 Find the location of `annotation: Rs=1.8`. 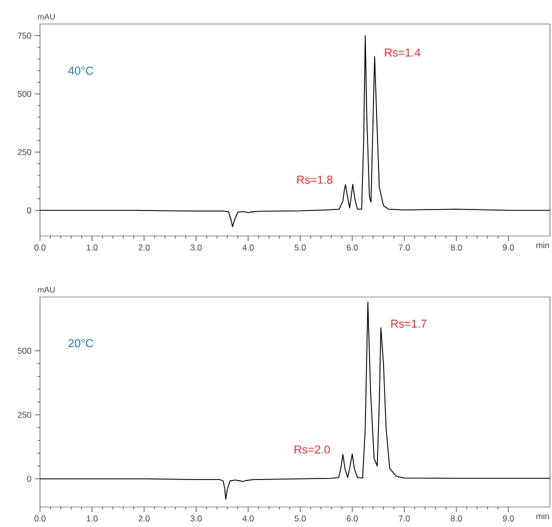

annotation: Rs=1.8 is located at coordinates (314, 180).